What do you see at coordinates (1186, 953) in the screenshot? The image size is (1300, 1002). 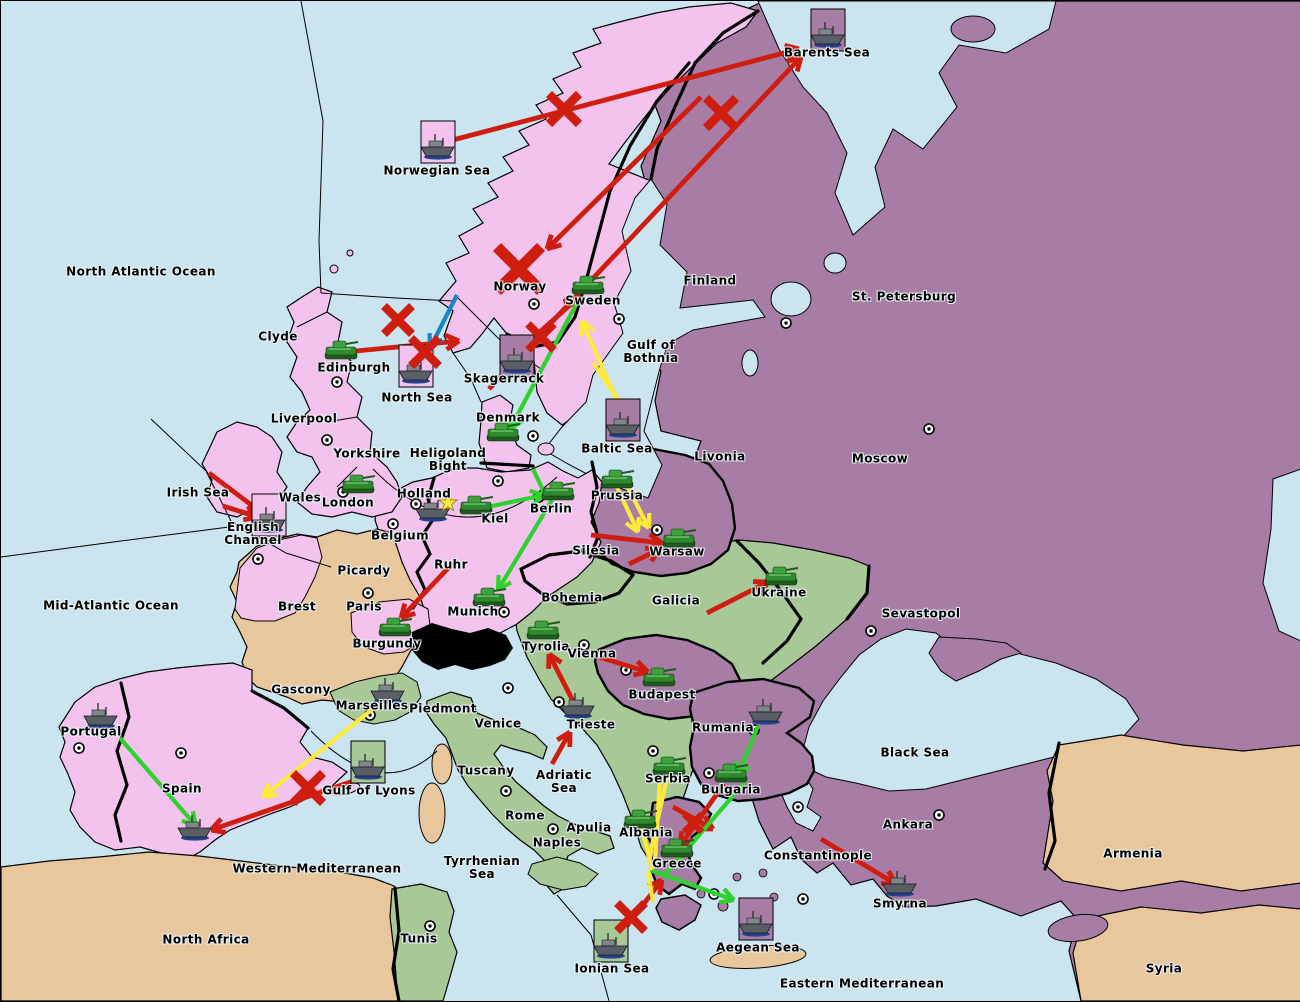 I see `region-syria-tan` at bounding box center [1186, 953].